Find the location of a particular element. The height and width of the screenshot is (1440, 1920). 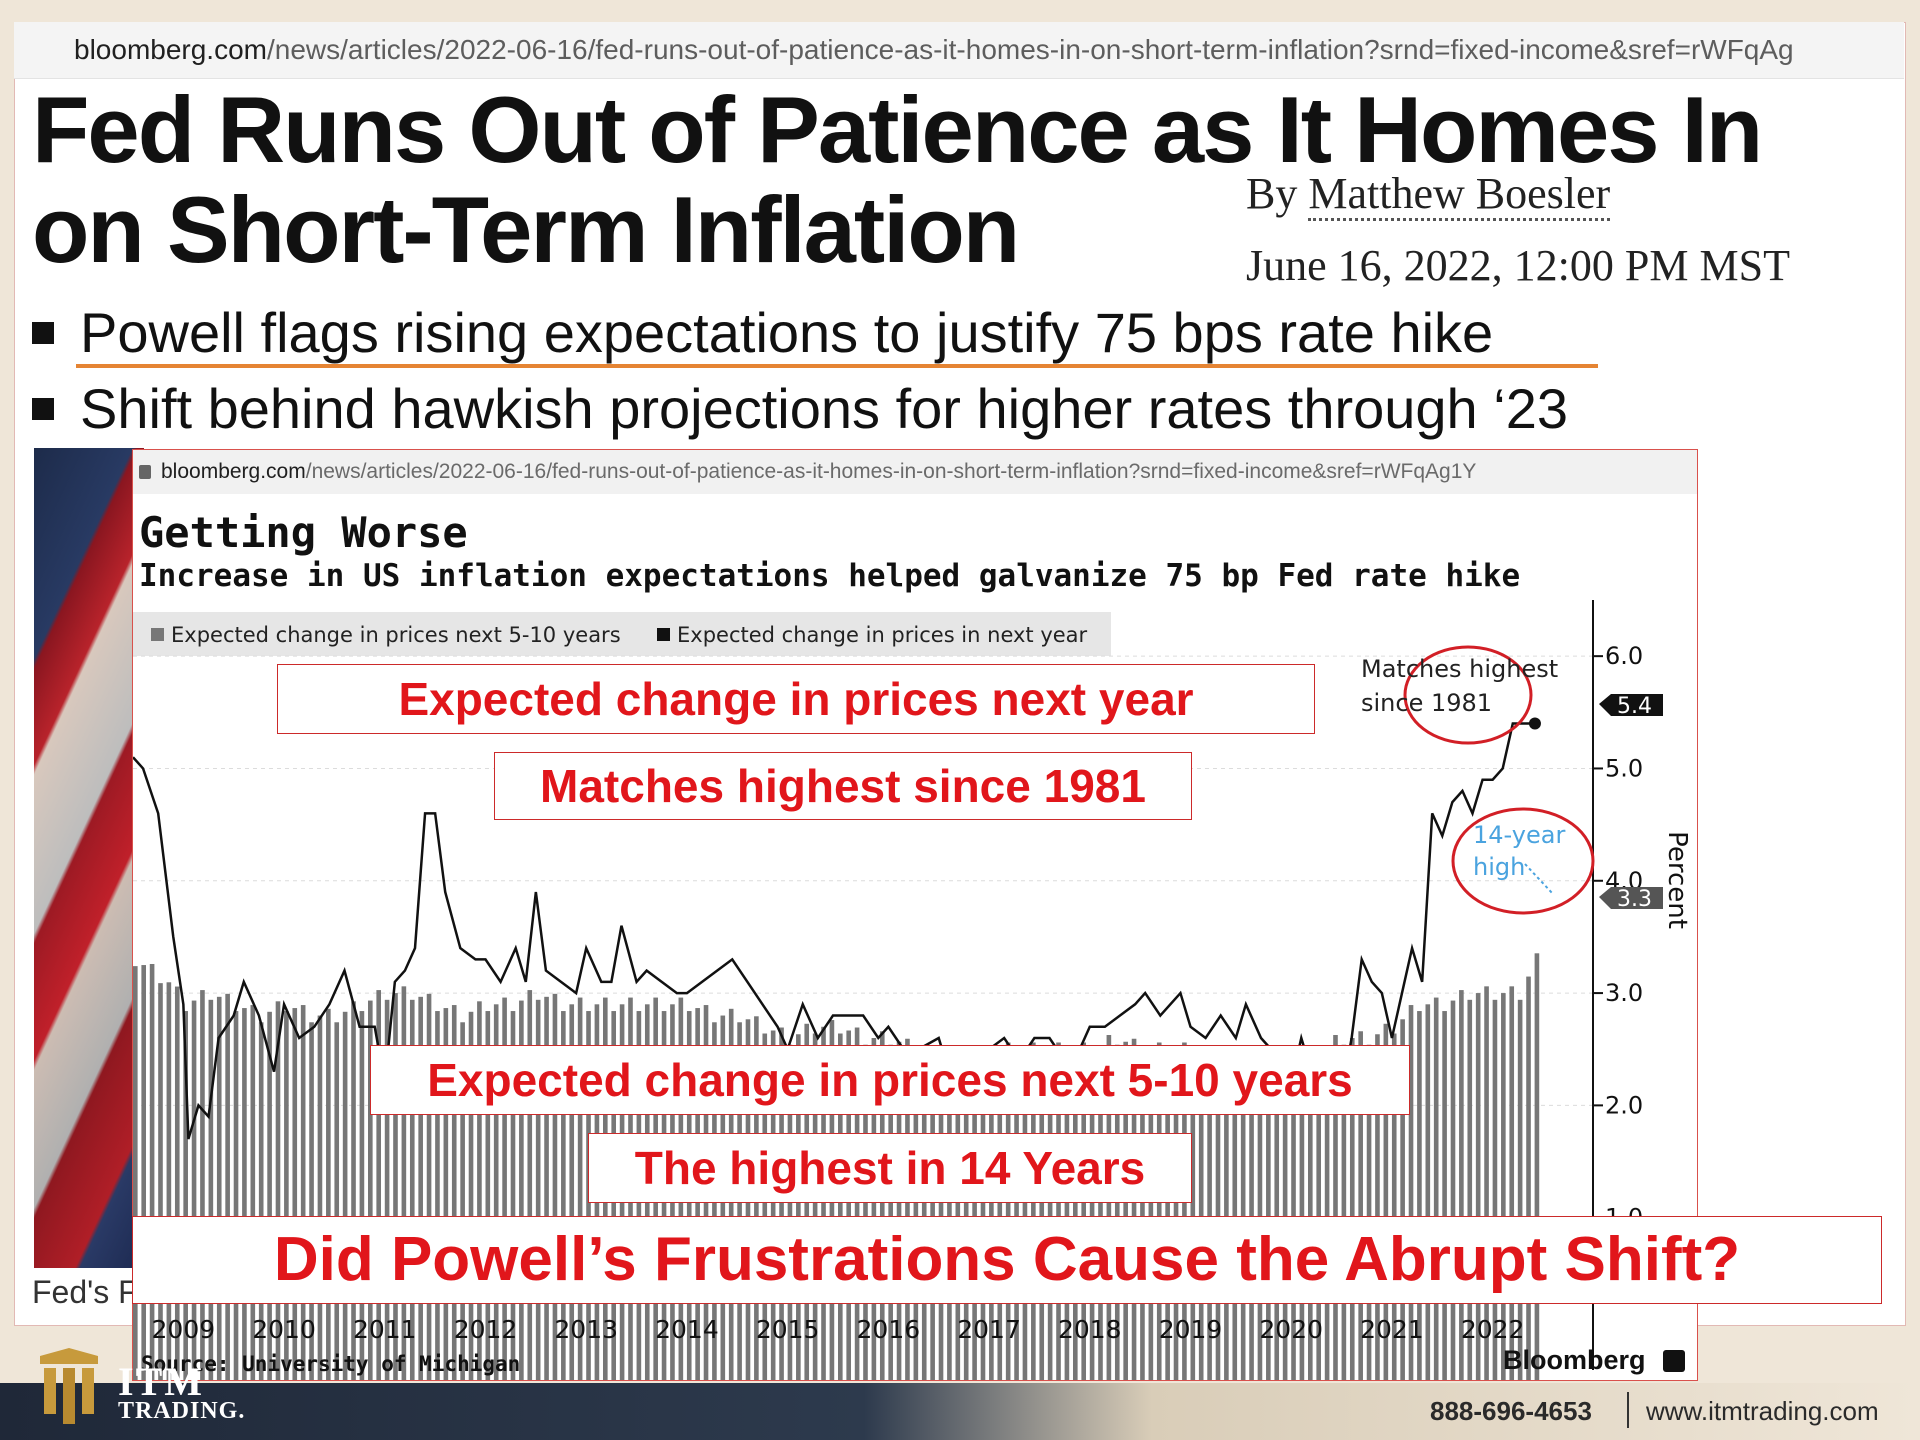

byline: By Matthew Boesler is located at coordinates (1428, 194).